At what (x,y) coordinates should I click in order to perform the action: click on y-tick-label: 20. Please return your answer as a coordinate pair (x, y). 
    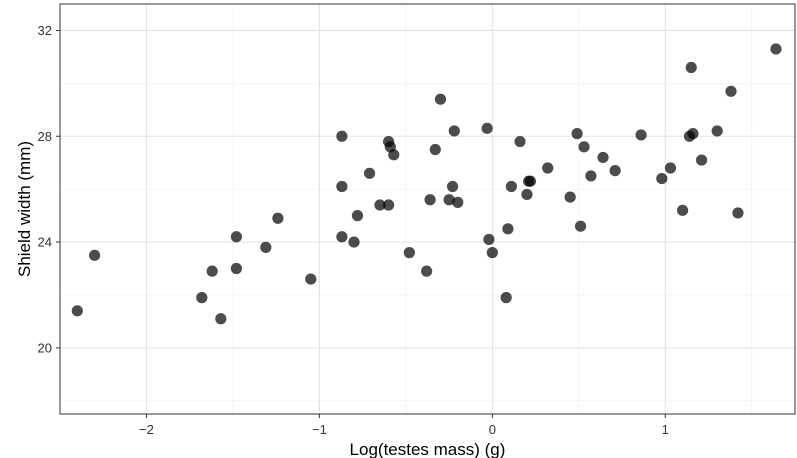
    Looking at the image, I should click on (45, 347).